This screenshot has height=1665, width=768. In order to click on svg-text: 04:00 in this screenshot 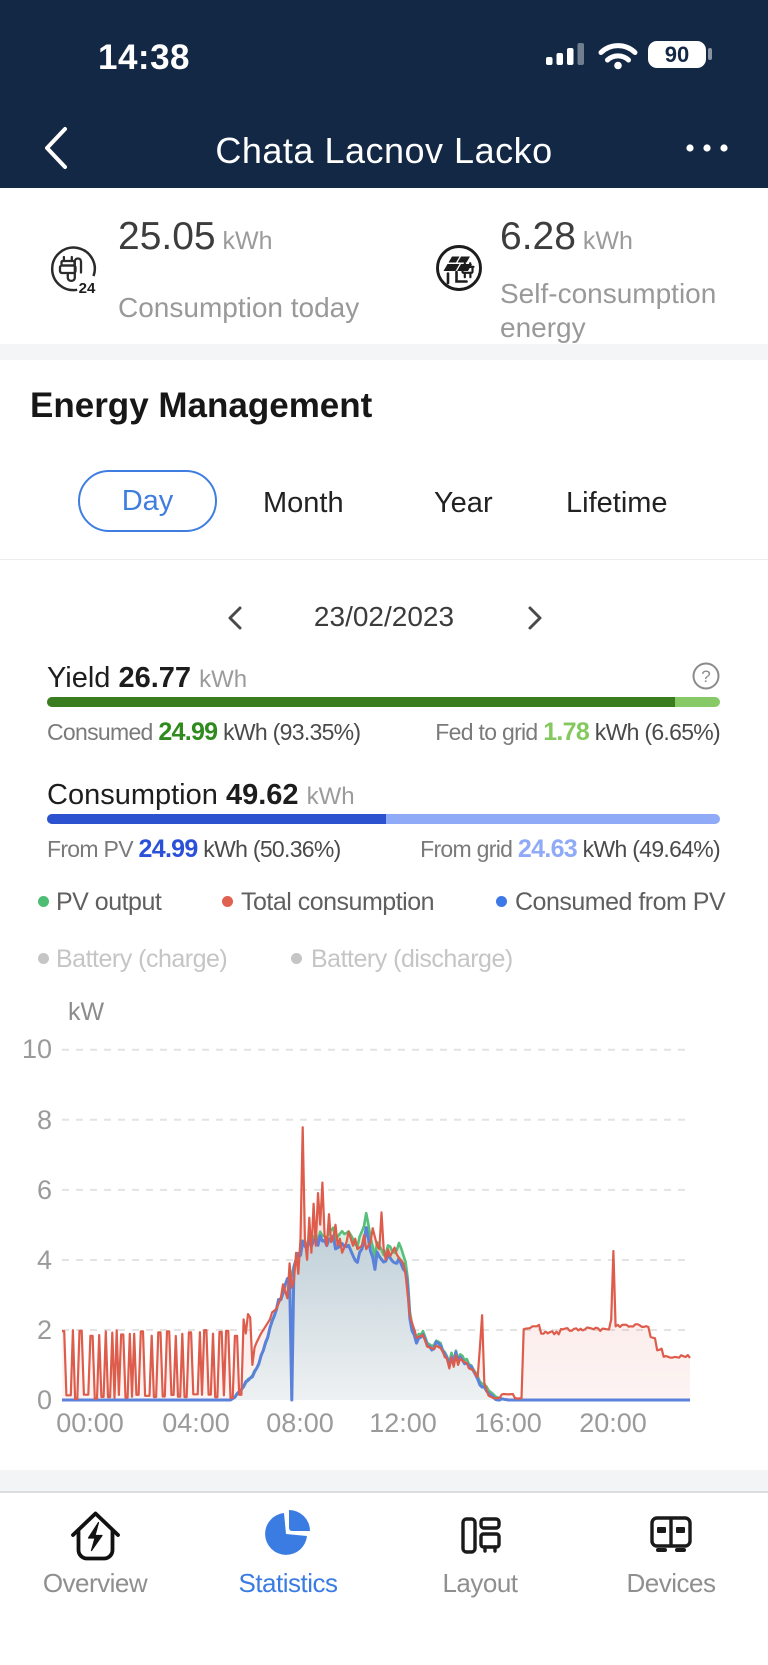, I will do `click(196, 1423)`.